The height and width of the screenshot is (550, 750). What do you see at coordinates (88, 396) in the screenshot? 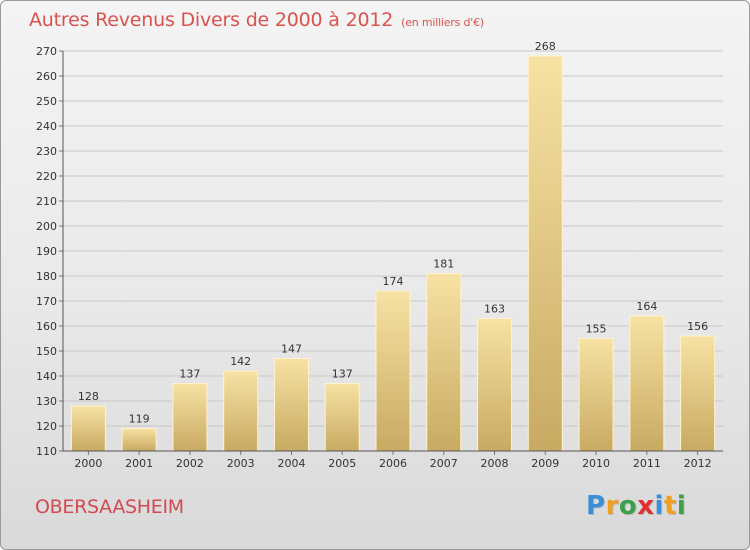
I see `data-label-2000: 128` at bounding box center [88, 396].